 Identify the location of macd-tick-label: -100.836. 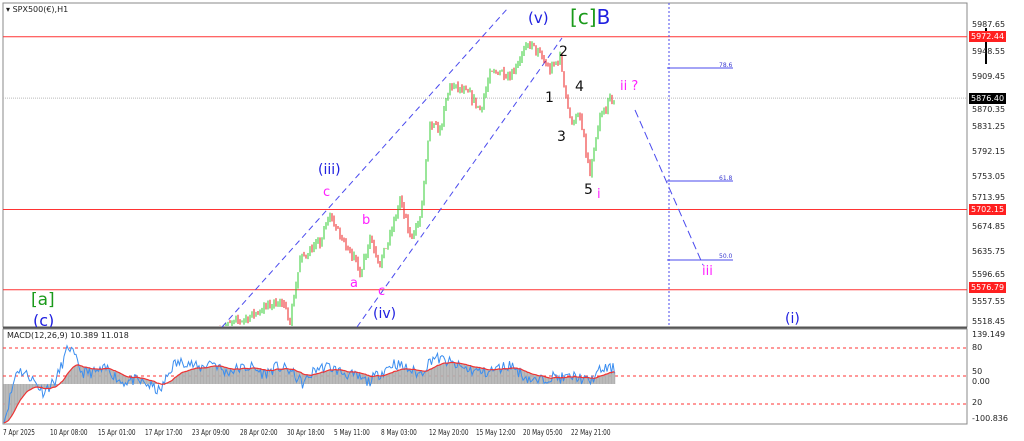
(990, 418).